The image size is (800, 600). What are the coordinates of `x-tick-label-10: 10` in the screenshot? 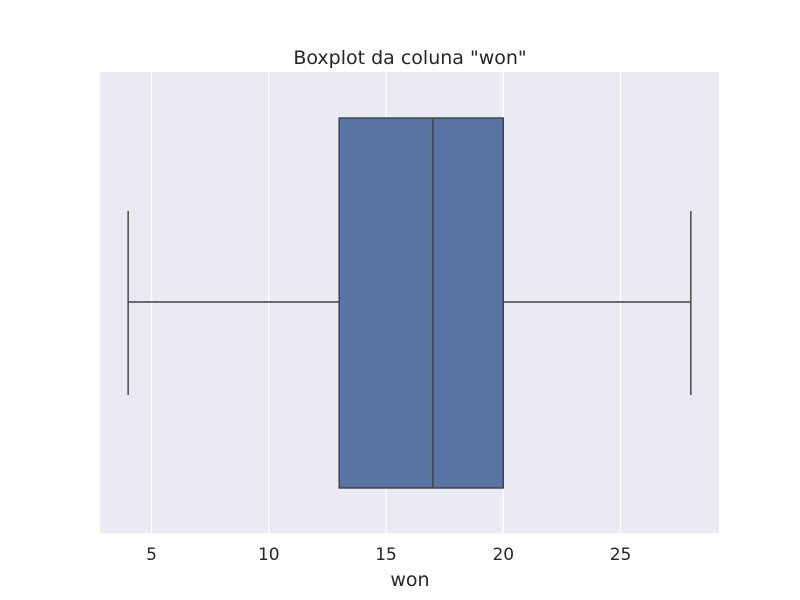 It's located at (269, 555).